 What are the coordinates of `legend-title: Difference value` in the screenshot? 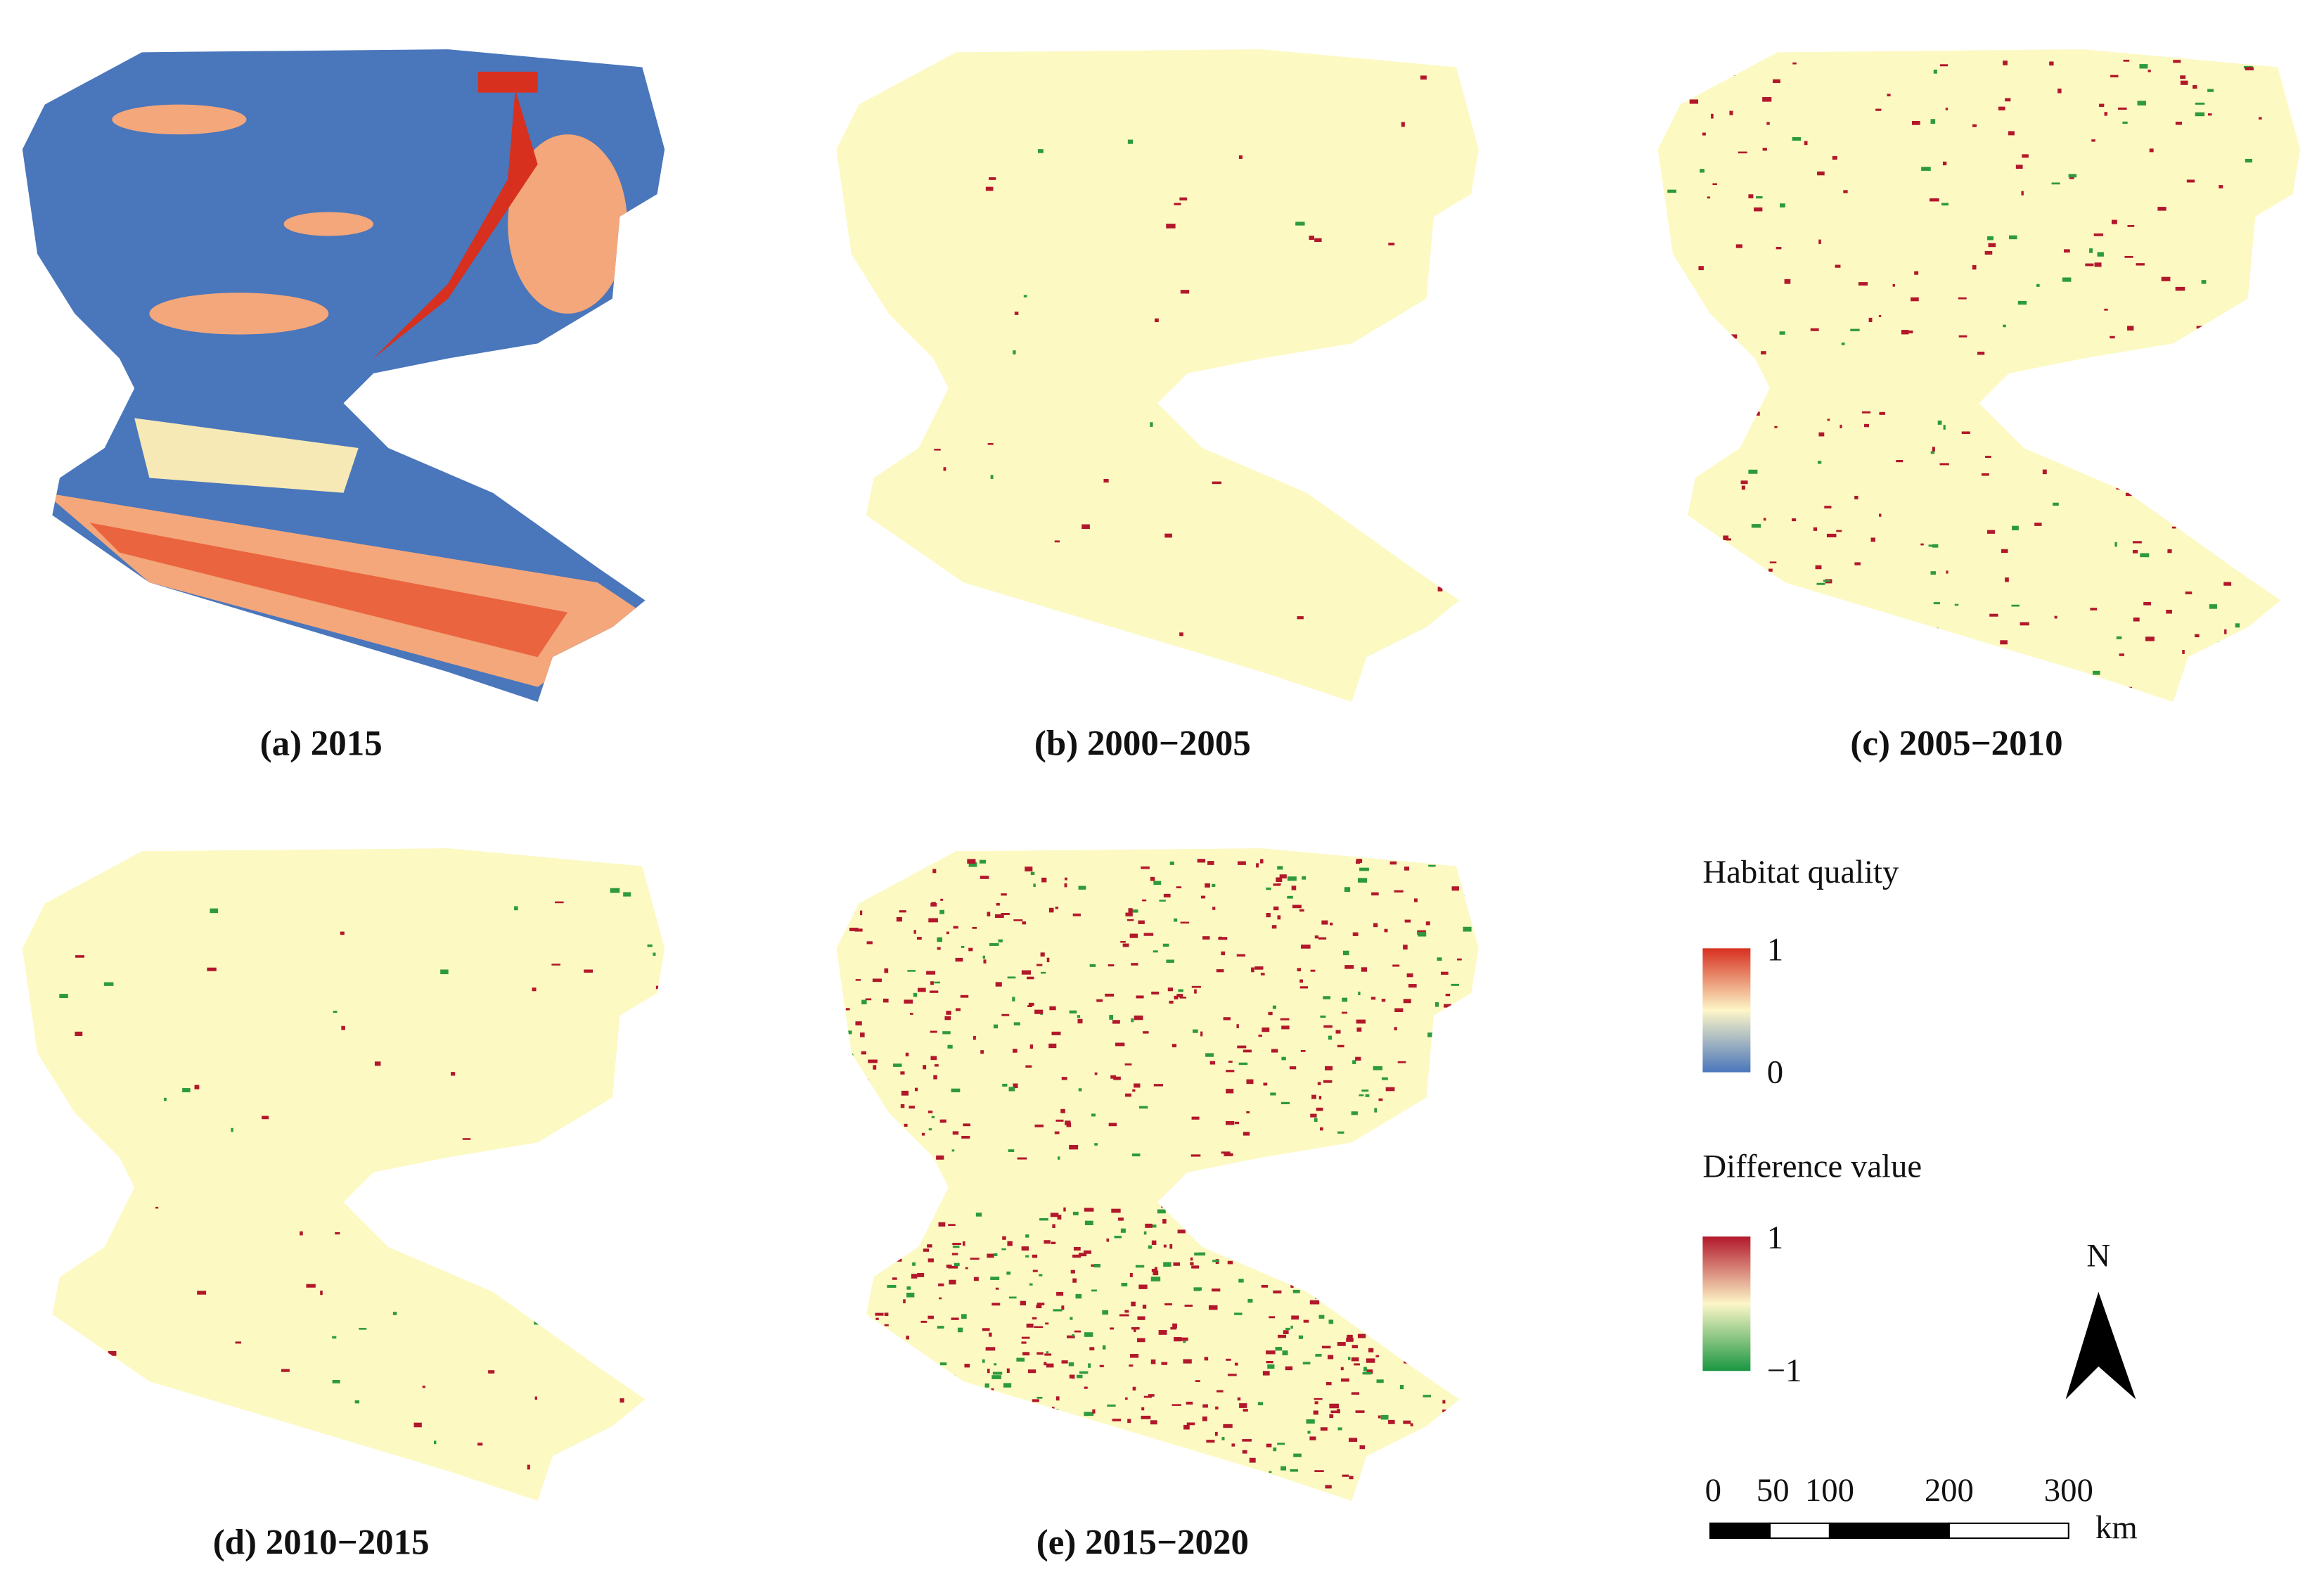 It's located at (1812, 1166).